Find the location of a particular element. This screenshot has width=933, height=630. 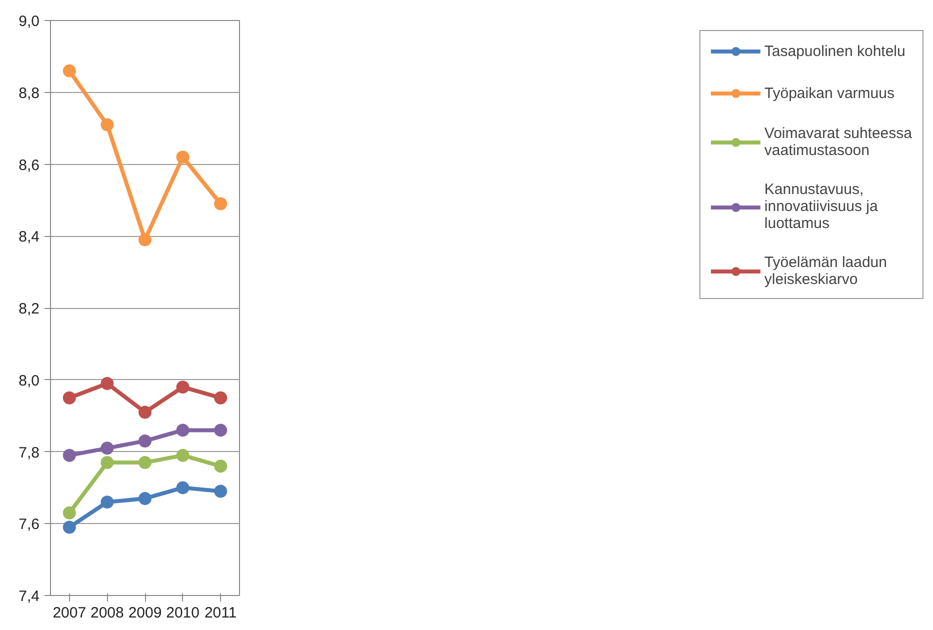

x-tick-label: 2008 is located at coordinates (107, 613).